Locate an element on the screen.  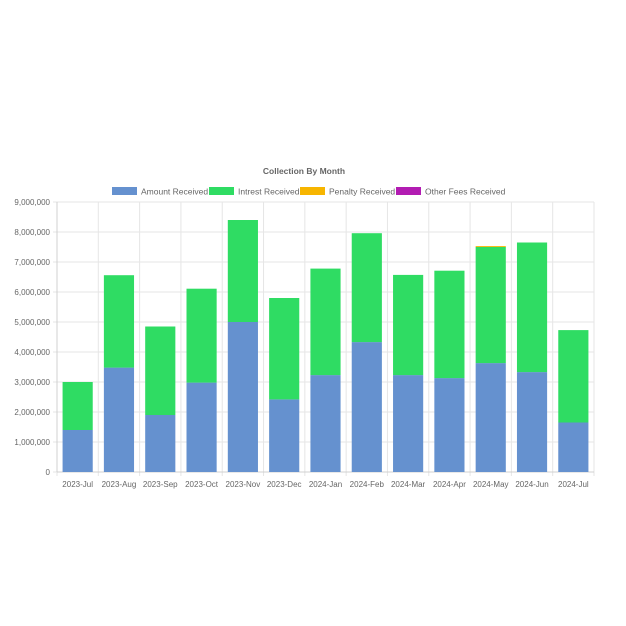
x-tick-label-11: 2024-Jun is located at coordinates (531, 484).